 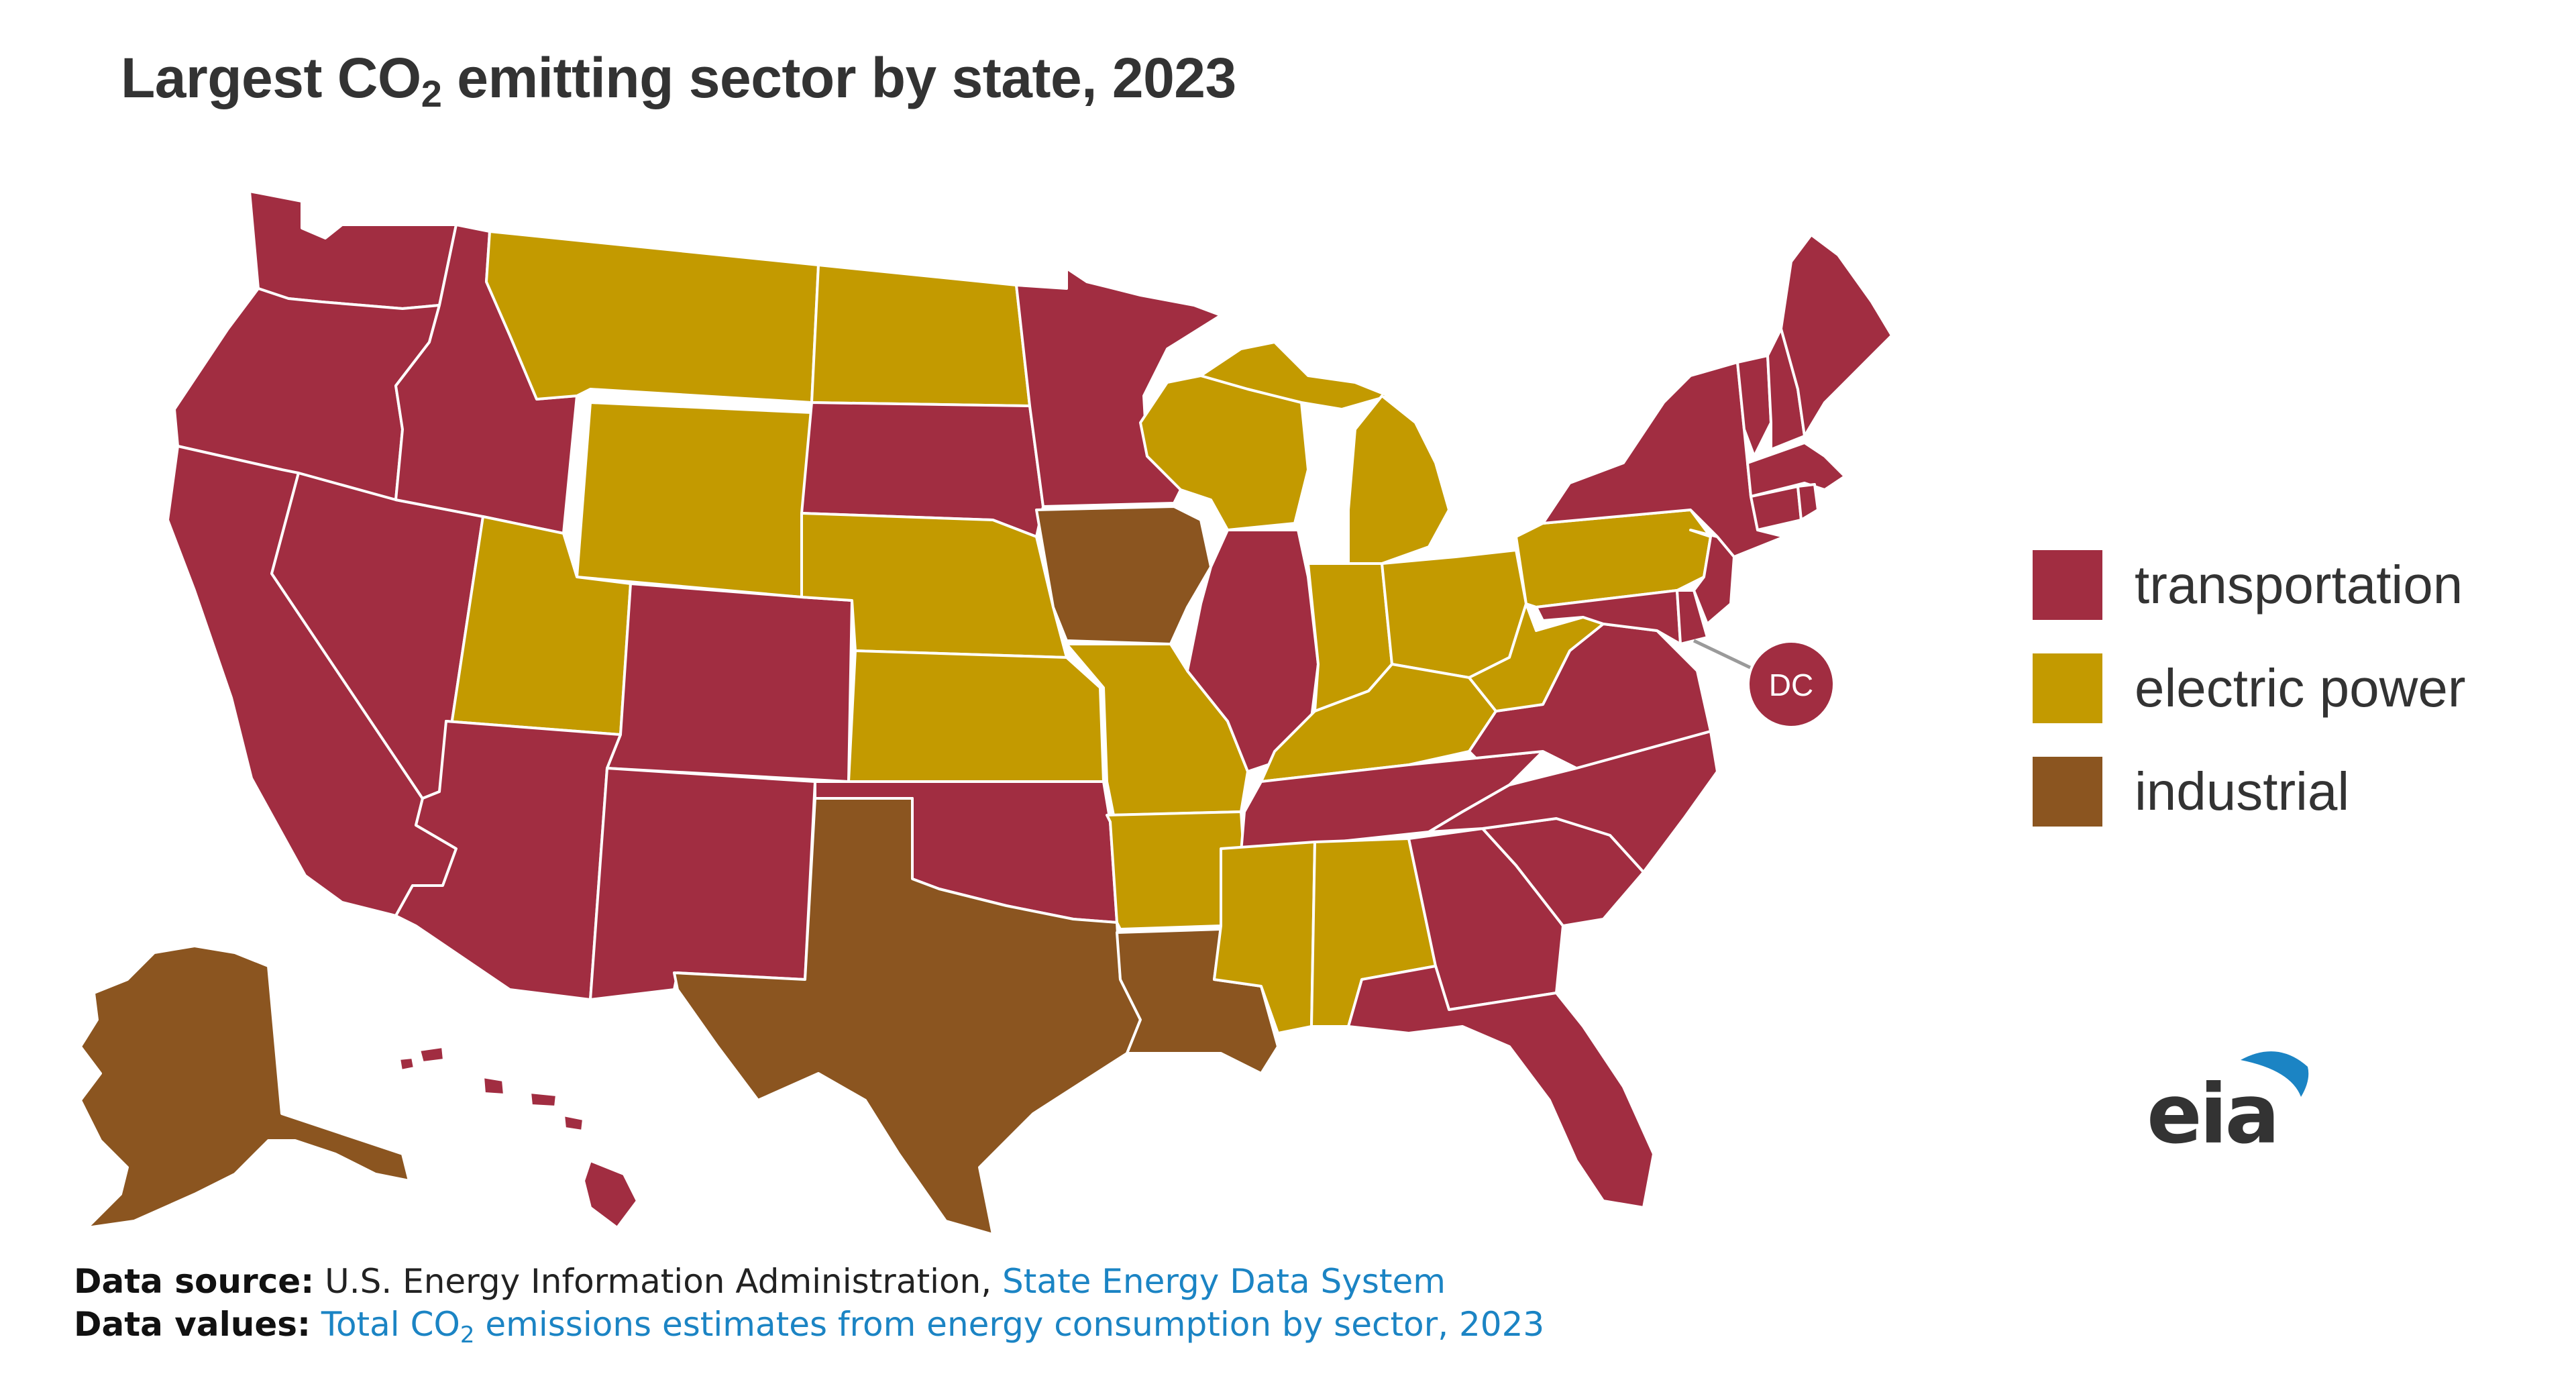 What do you see at coordinates (1157, 729) in the screenshot?
I see `state-MO` at bounding box center [1157, 729].